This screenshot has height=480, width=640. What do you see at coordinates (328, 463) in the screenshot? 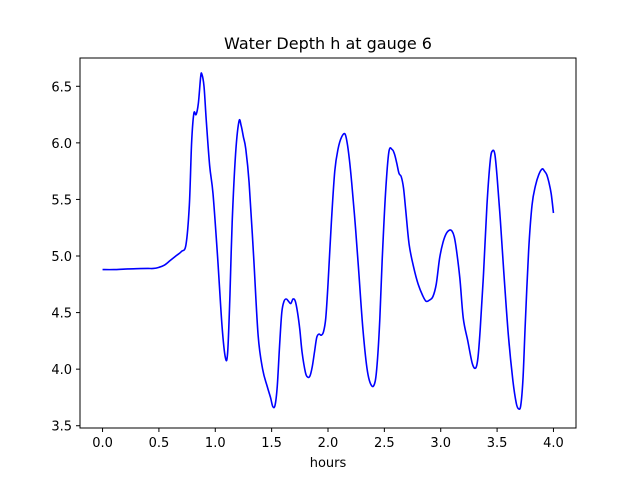
I see `x-axis-label: hours` at bounding box center [328, 463].